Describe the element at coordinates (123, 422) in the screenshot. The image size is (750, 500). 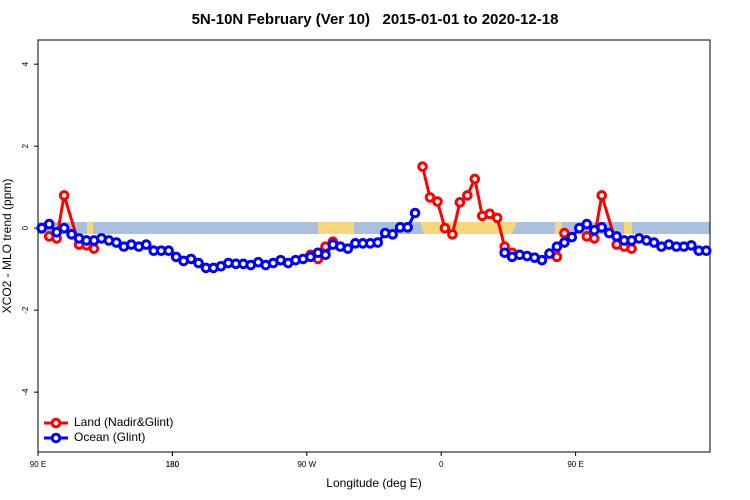
I see `legend-label: Land (Nadir&Glint)` at that location.